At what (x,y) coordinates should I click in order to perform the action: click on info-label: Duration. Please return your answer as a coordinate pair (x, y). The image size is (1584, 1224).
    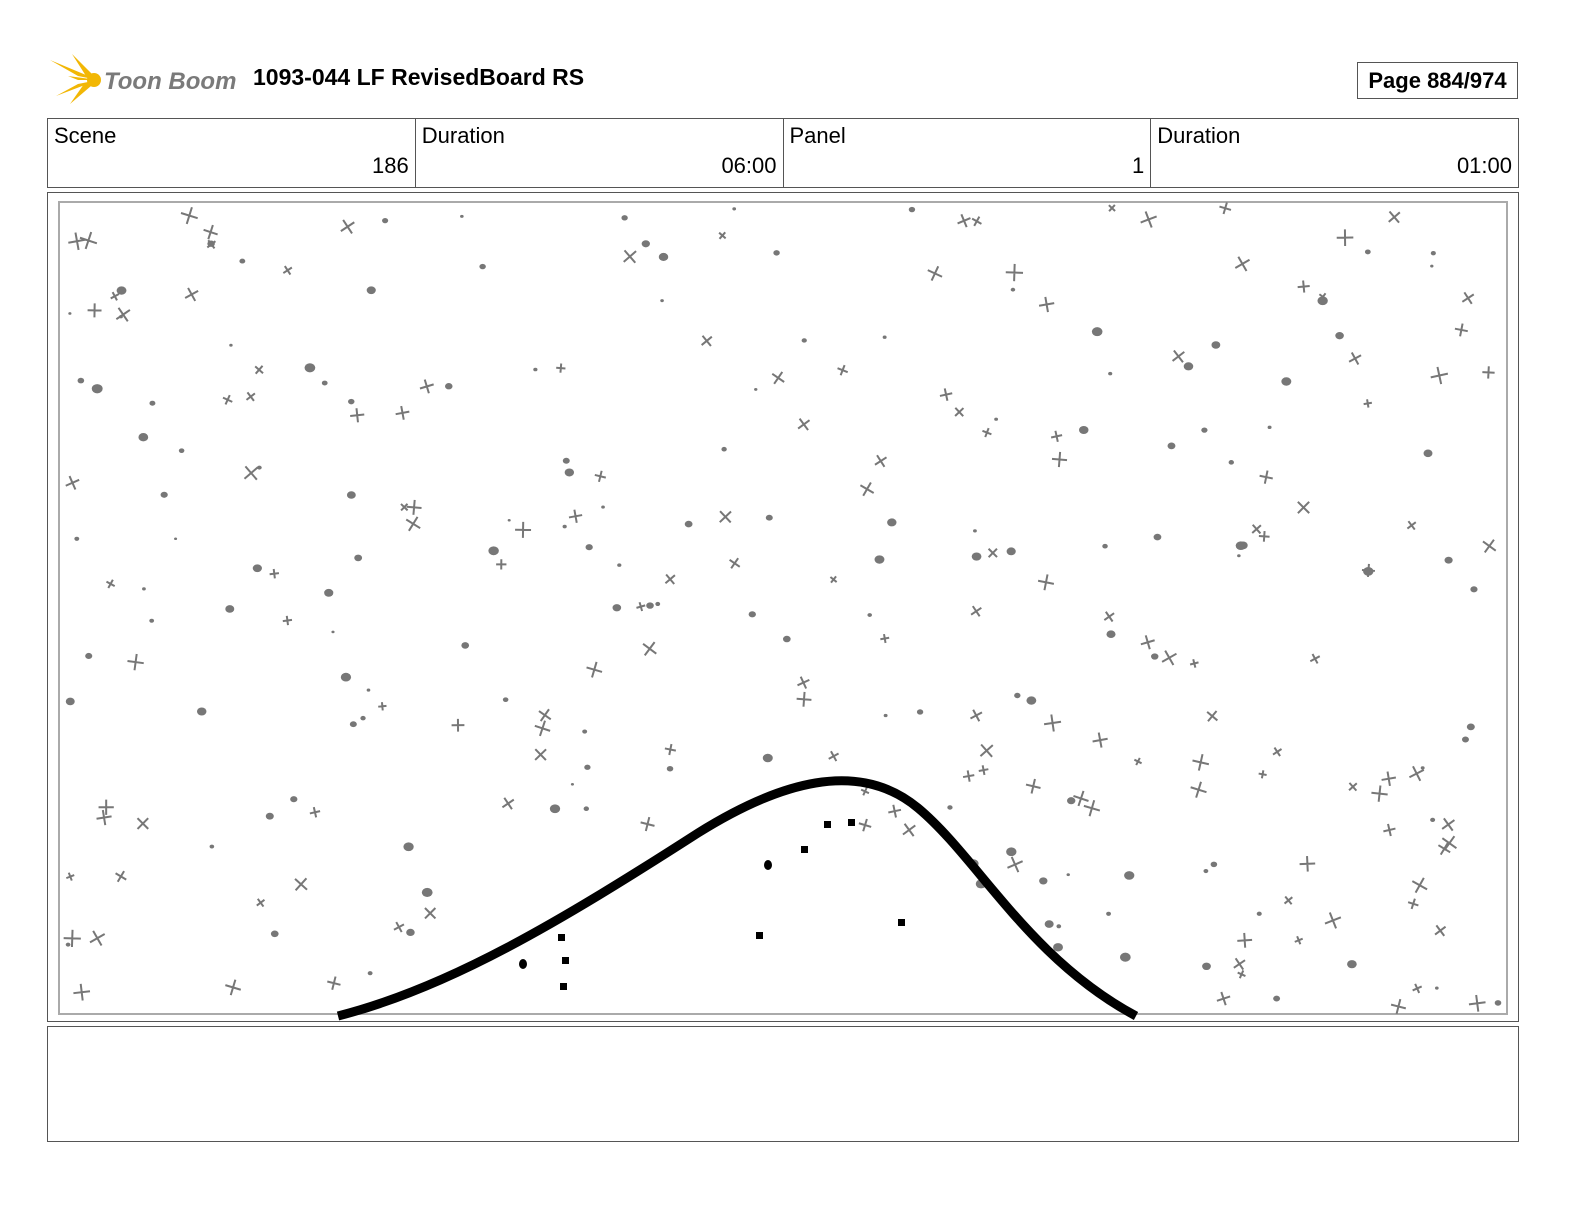
    Looking at the image, I should click on (1199, 135).